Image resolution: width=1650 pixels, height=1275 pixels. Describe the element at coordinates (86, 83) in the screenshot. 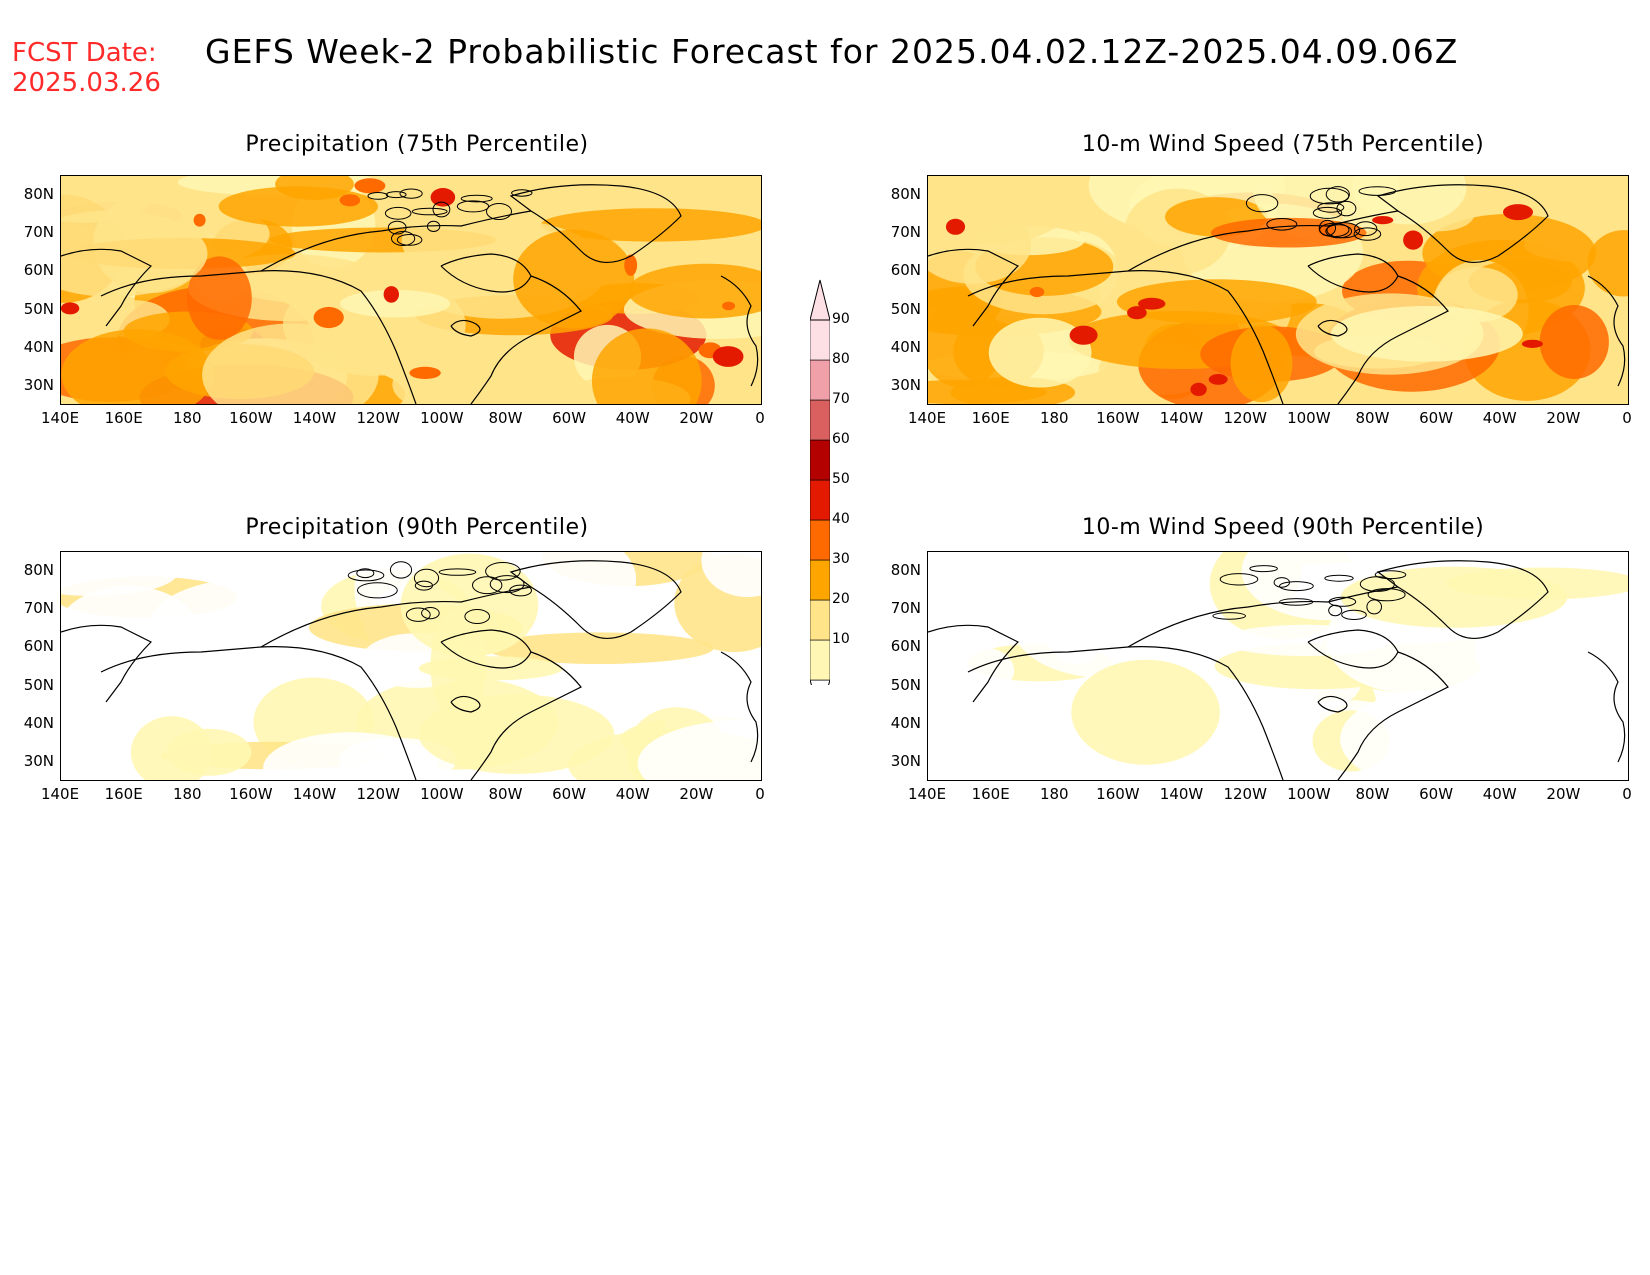

I see `forecast-date-value: 2025.03.26` at that location.